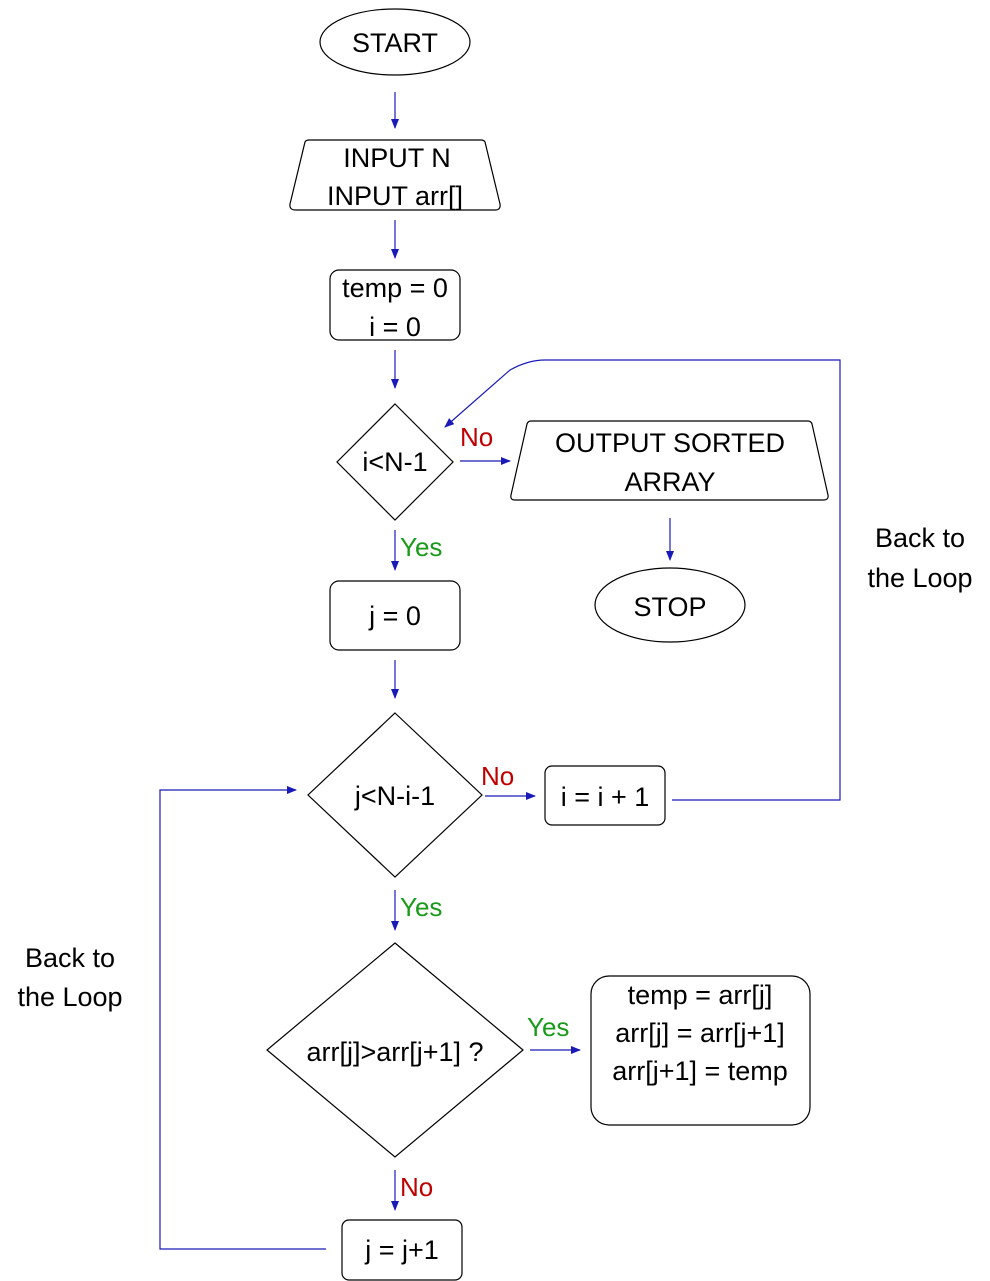 This screenshot has height=1281, width=990. Describe the element at coordinates (548, 1027) in the screenshot. I see `compare-yes-label: Yes` at that location.